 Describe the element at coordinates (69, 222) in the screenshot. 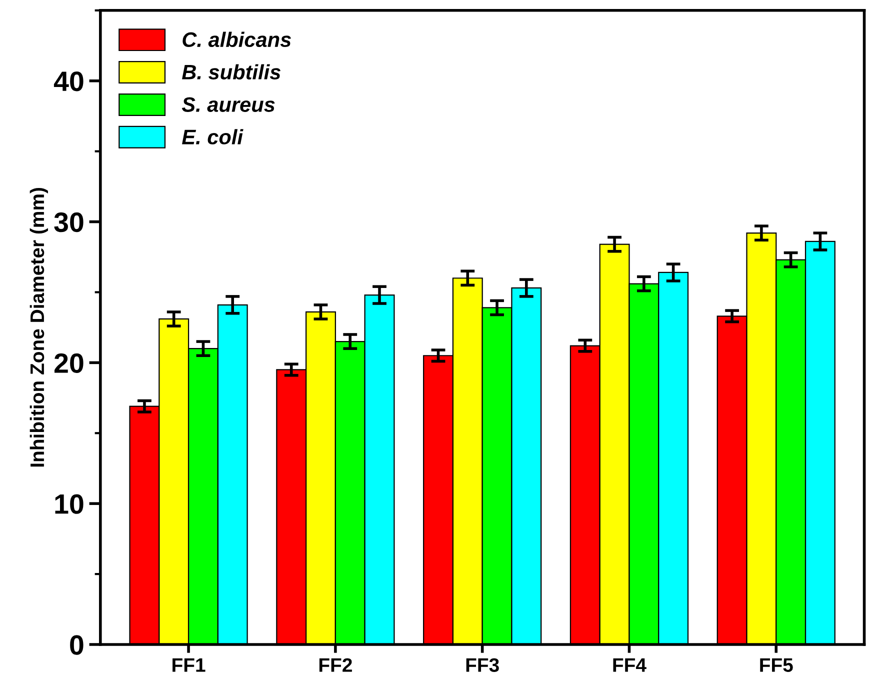

I see `y-tick-label: 30` at that location.